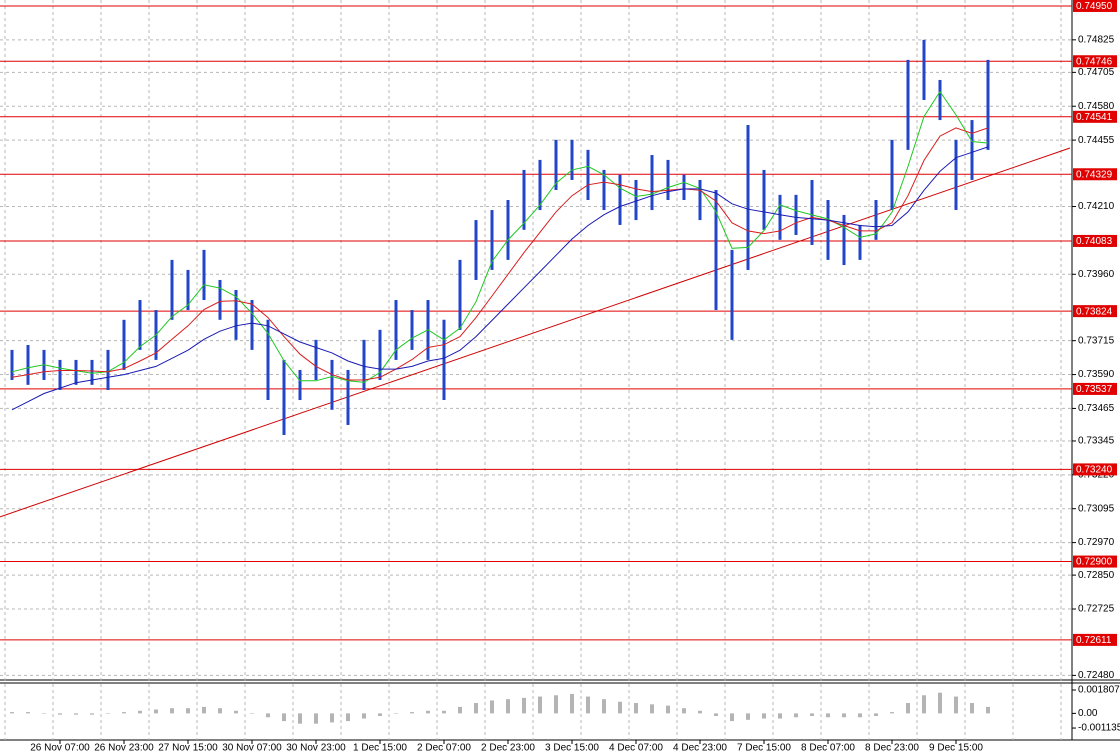 The width and height of the screenshot is (1120, 755). I want to click on level-label: 0.74950, so click(1094, 6).